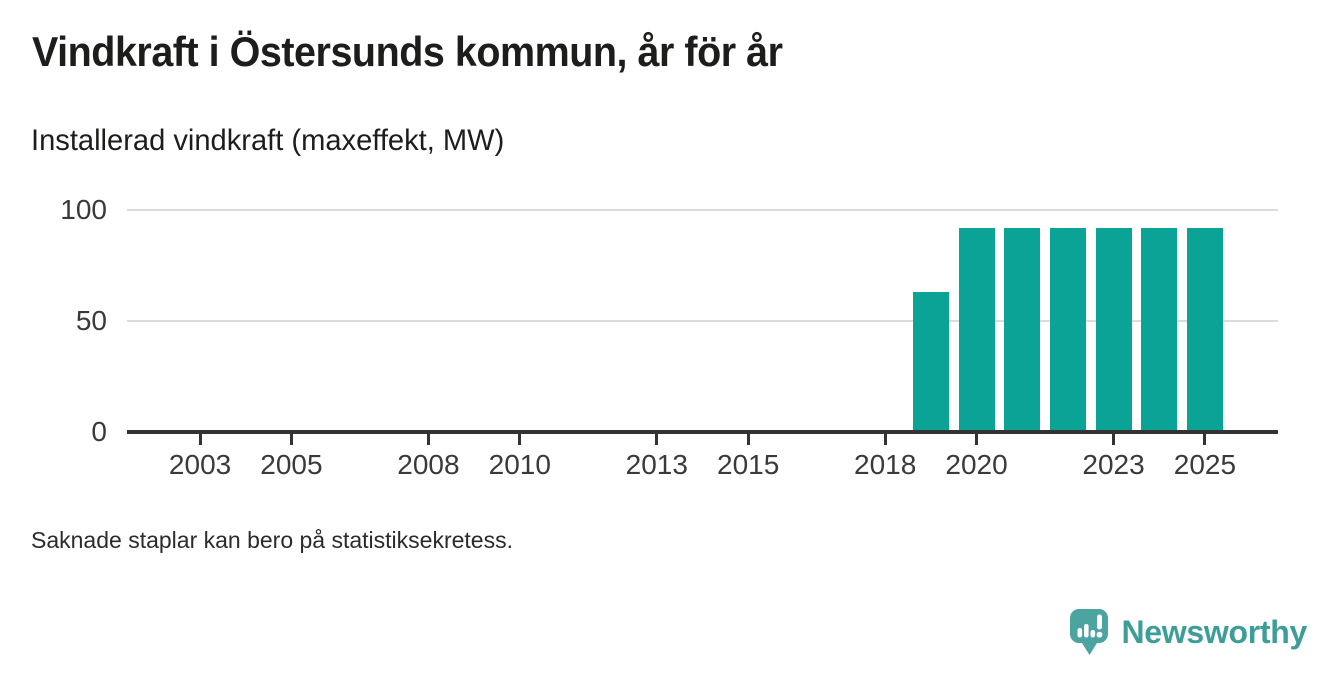 This screenshot has height=685, width=1340. What do you see at coordinates (200, 464) in the screenshot?
I see `x-axis-label-2003: 2003` at bounding box center [200, 464].